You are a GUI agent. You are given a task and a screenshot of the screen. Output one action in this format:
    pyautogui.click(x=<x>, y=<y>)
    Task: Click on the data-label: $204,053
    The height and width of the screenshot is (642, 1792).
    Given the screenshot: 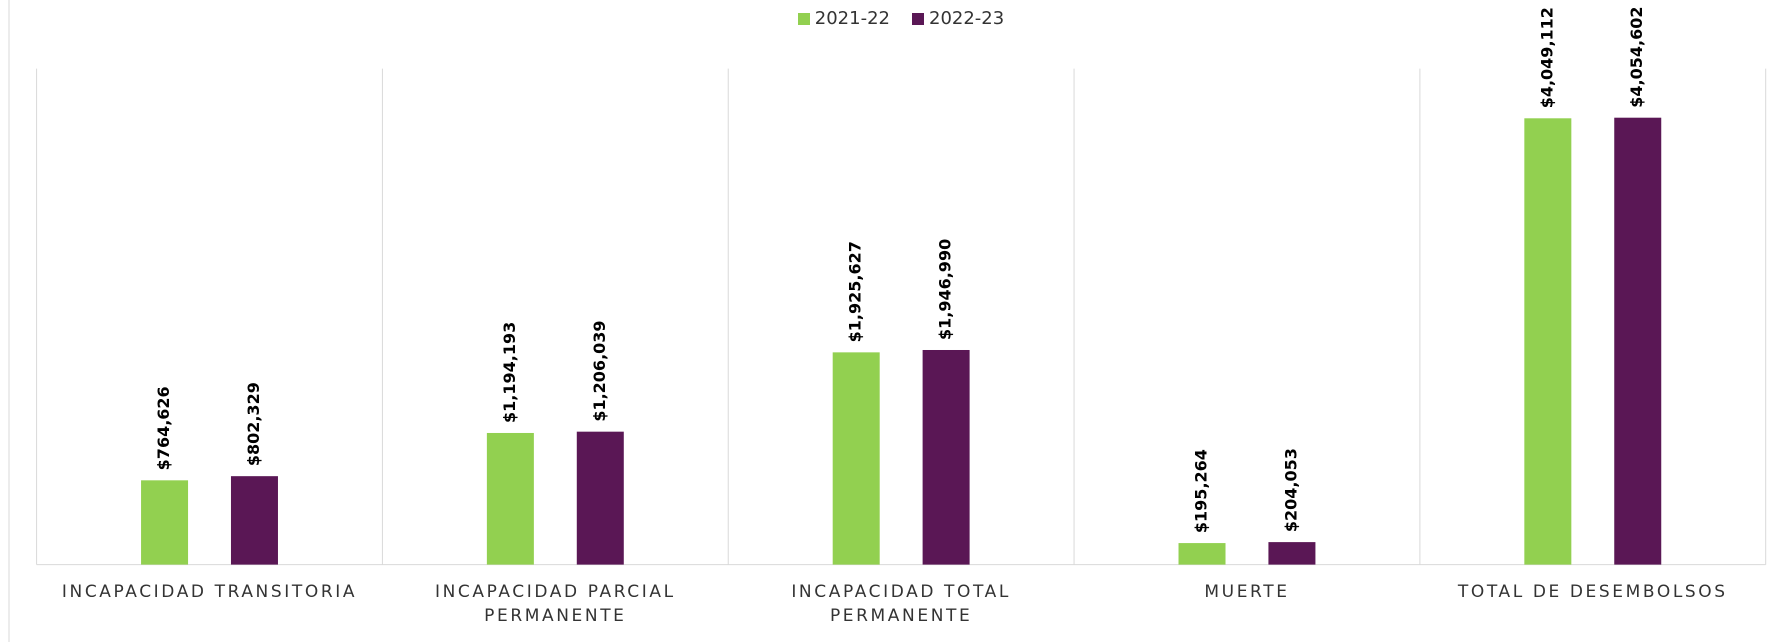 What is the action you would take?
    pyautogui.click(x=1290, y=490)
    